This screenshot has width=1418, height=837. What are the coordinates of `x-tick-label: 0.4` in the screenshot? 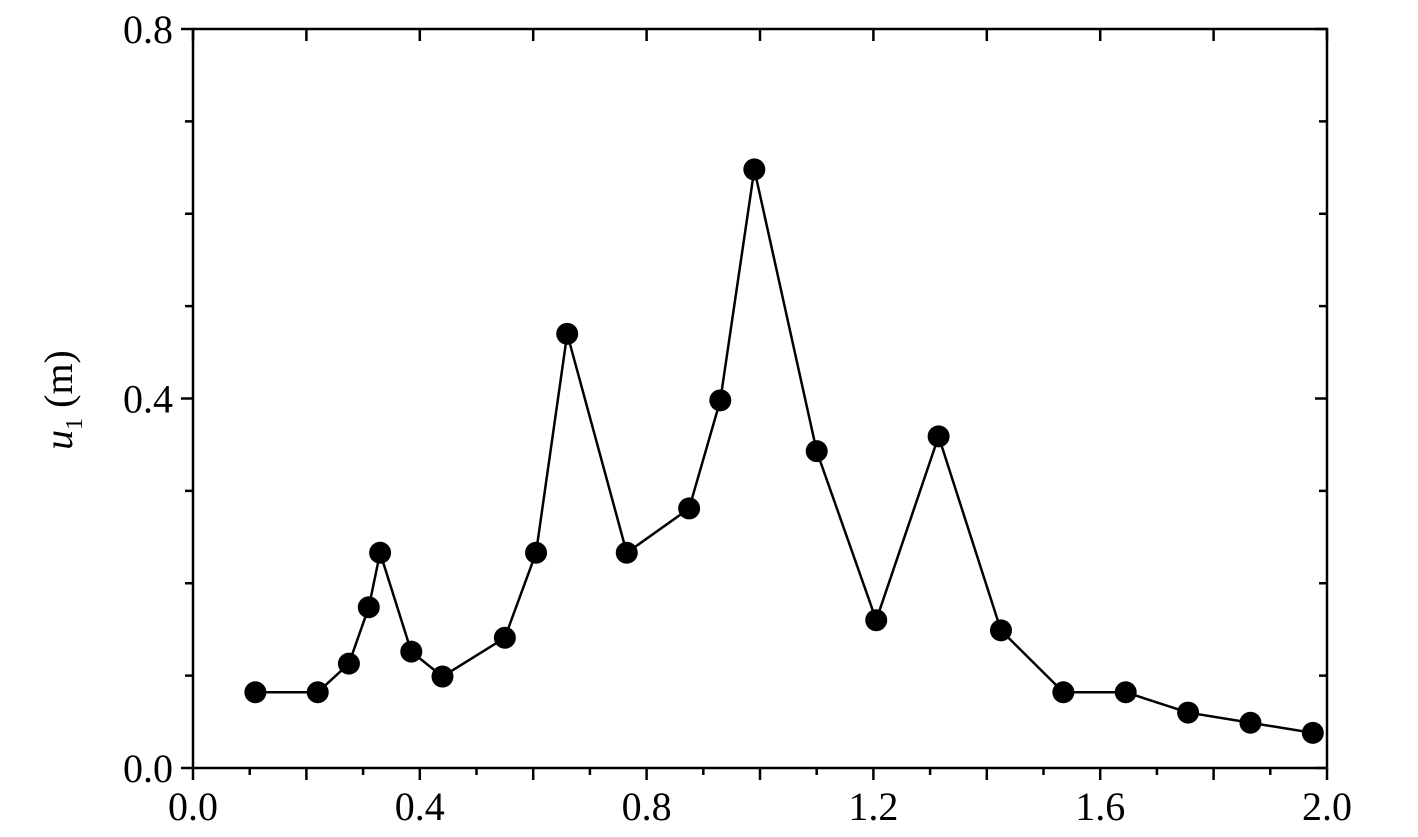 It's located at (420, 806).